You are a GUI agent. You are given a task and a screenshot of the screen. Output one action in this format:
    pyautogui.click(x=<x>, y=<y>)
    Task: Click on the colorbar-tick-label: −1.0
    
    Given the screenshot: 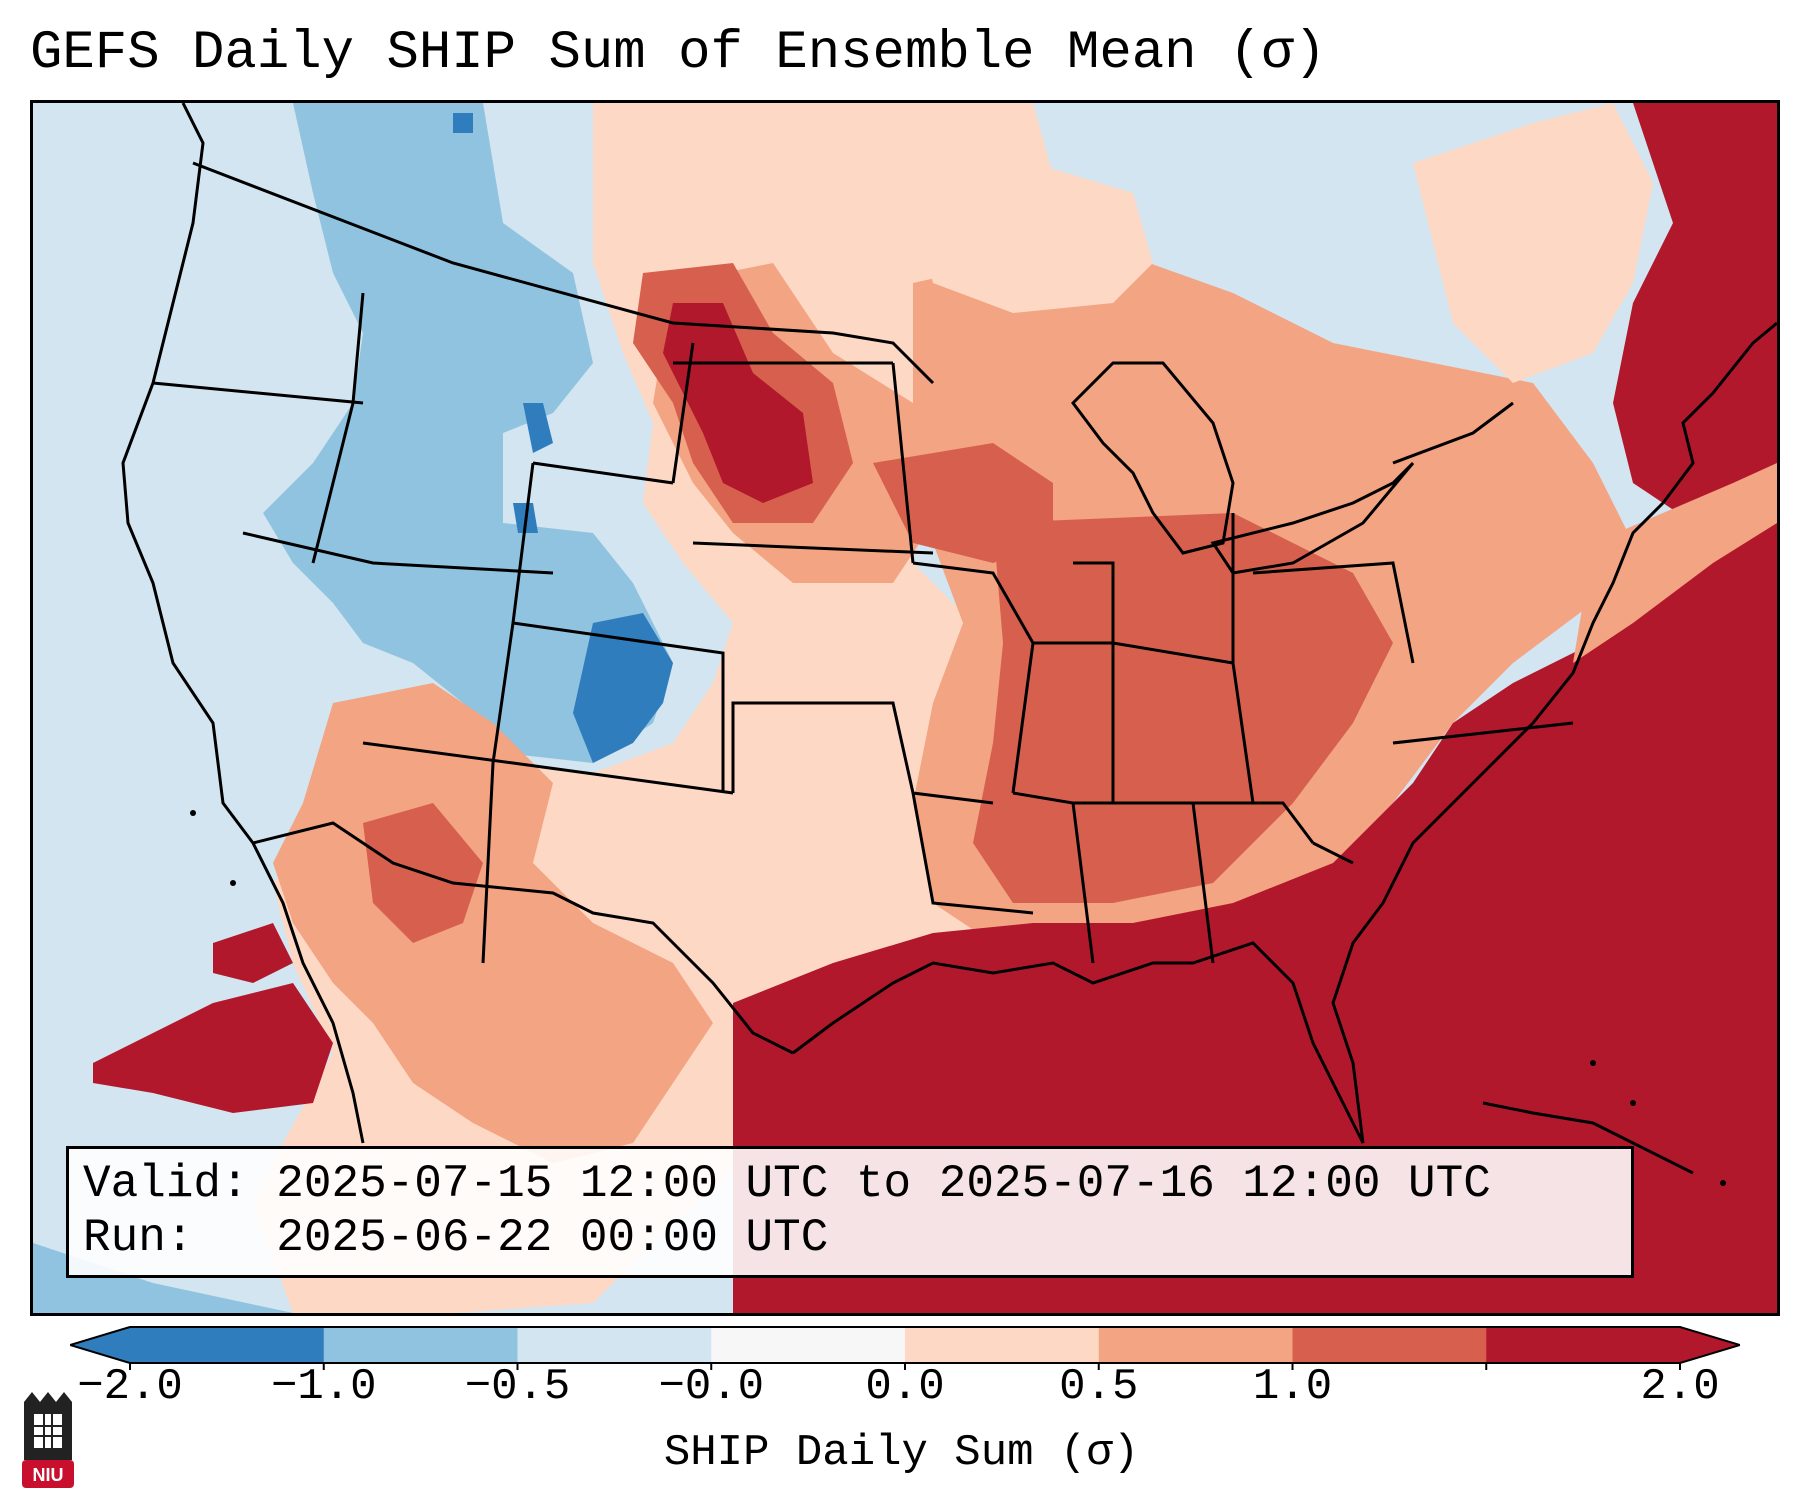 What is the action you would take?
    pyautogui.click(x=323, y=1387)
    